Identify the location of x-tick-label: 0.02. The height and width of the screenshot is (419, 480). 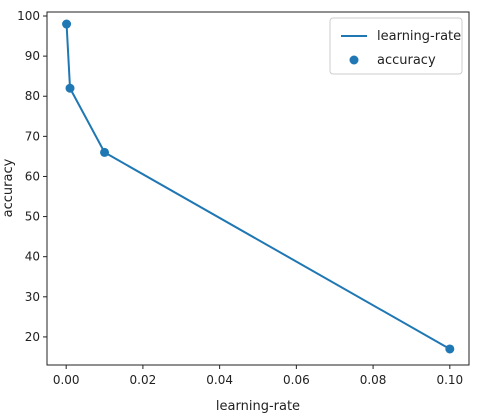
(143, 380).